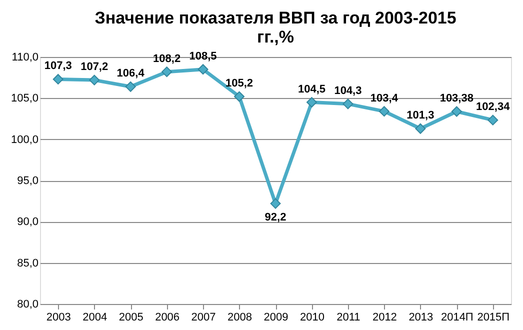  What do you see at coordinates (24, 140) in the screenshot?
I see `y-tick-label: 100,0` at bounding box center [24, 140].